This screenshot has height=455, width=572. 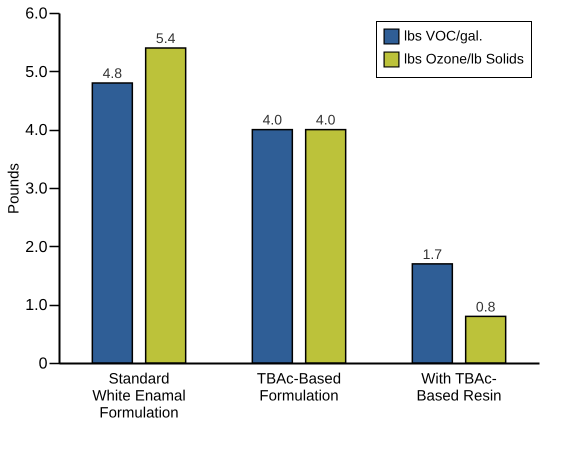 I want to click on y-tick-label: 0, so click(x=43, y=364).